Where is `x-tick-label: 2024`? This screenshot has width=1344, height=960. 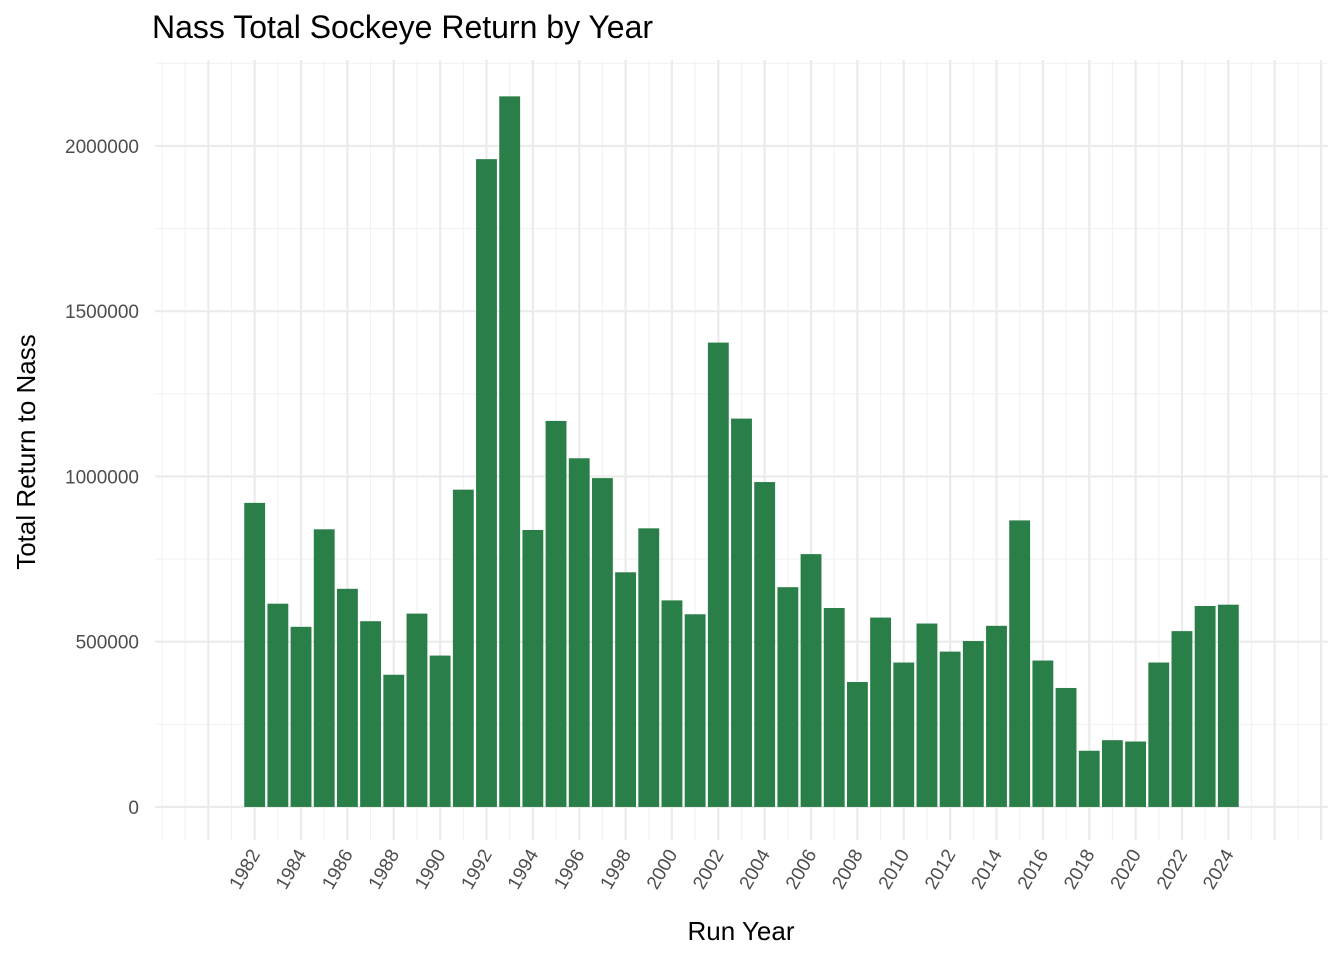 x-tick-label: 2024 is located at coordinates (1219, 869).